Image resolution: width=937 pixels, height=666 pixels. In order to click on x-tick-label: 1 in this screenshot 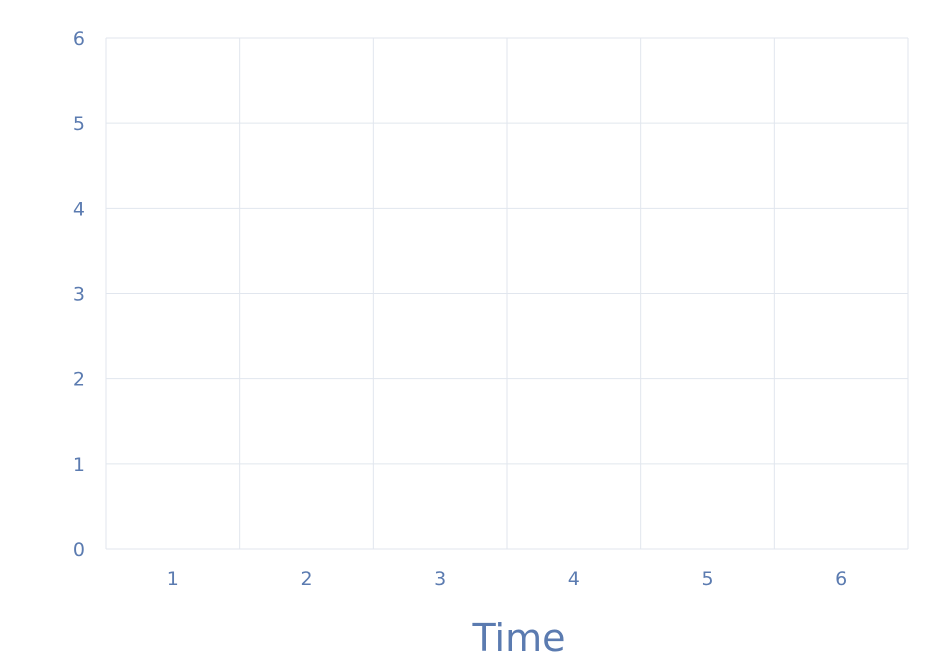, I will do `click(173, 579)`.